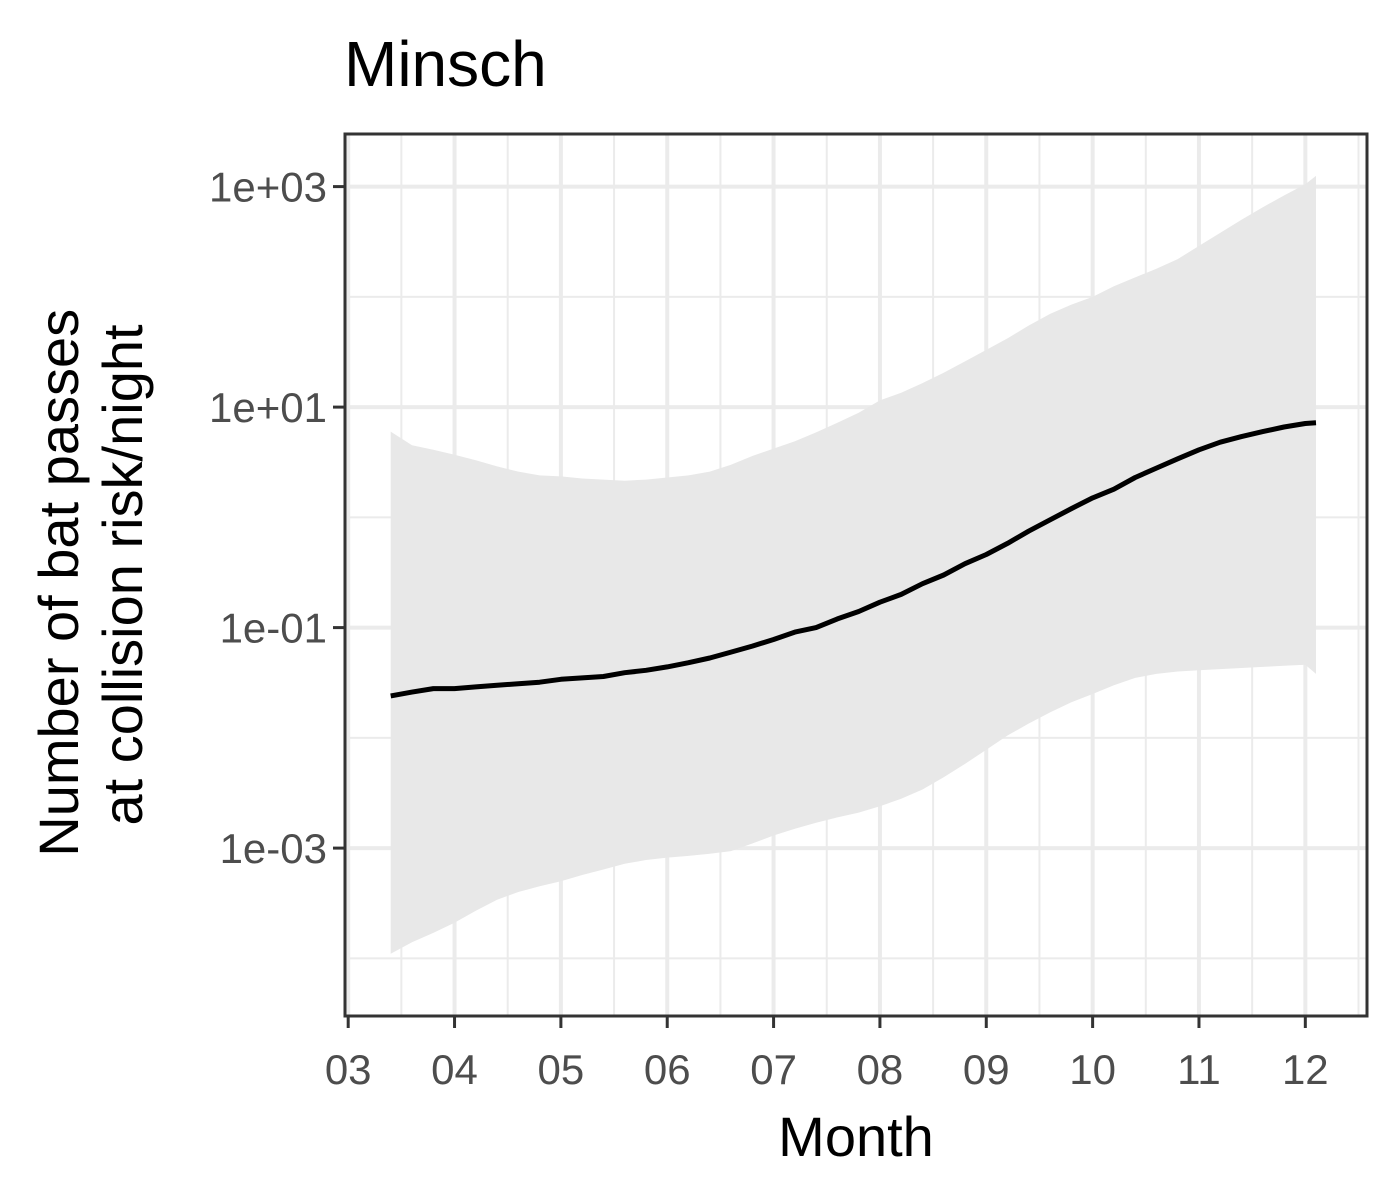 This screenshot has height=1200, width=1400. What do you see at coordinates (277, 518) in the screenshot?
I see `y-axis: 1e-03 1e-01 1e+01 1e+03` at bounding box center [277, 518].